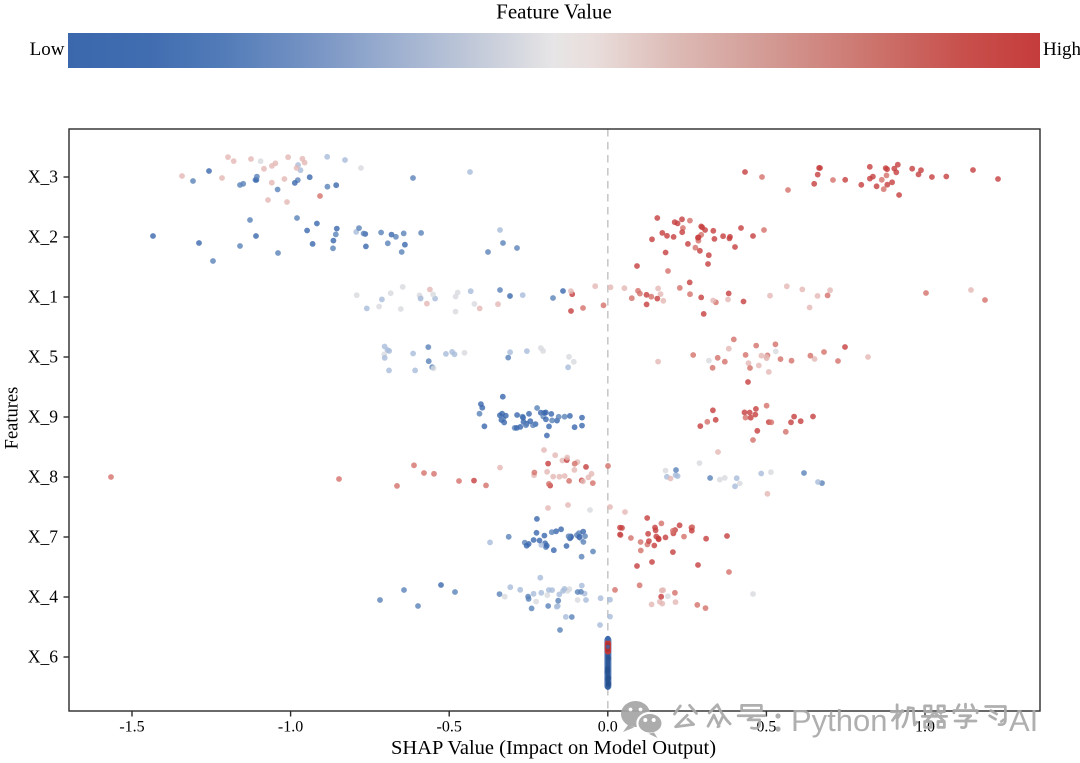  I want to click on svg-text: 0.5, so click(766, 727).